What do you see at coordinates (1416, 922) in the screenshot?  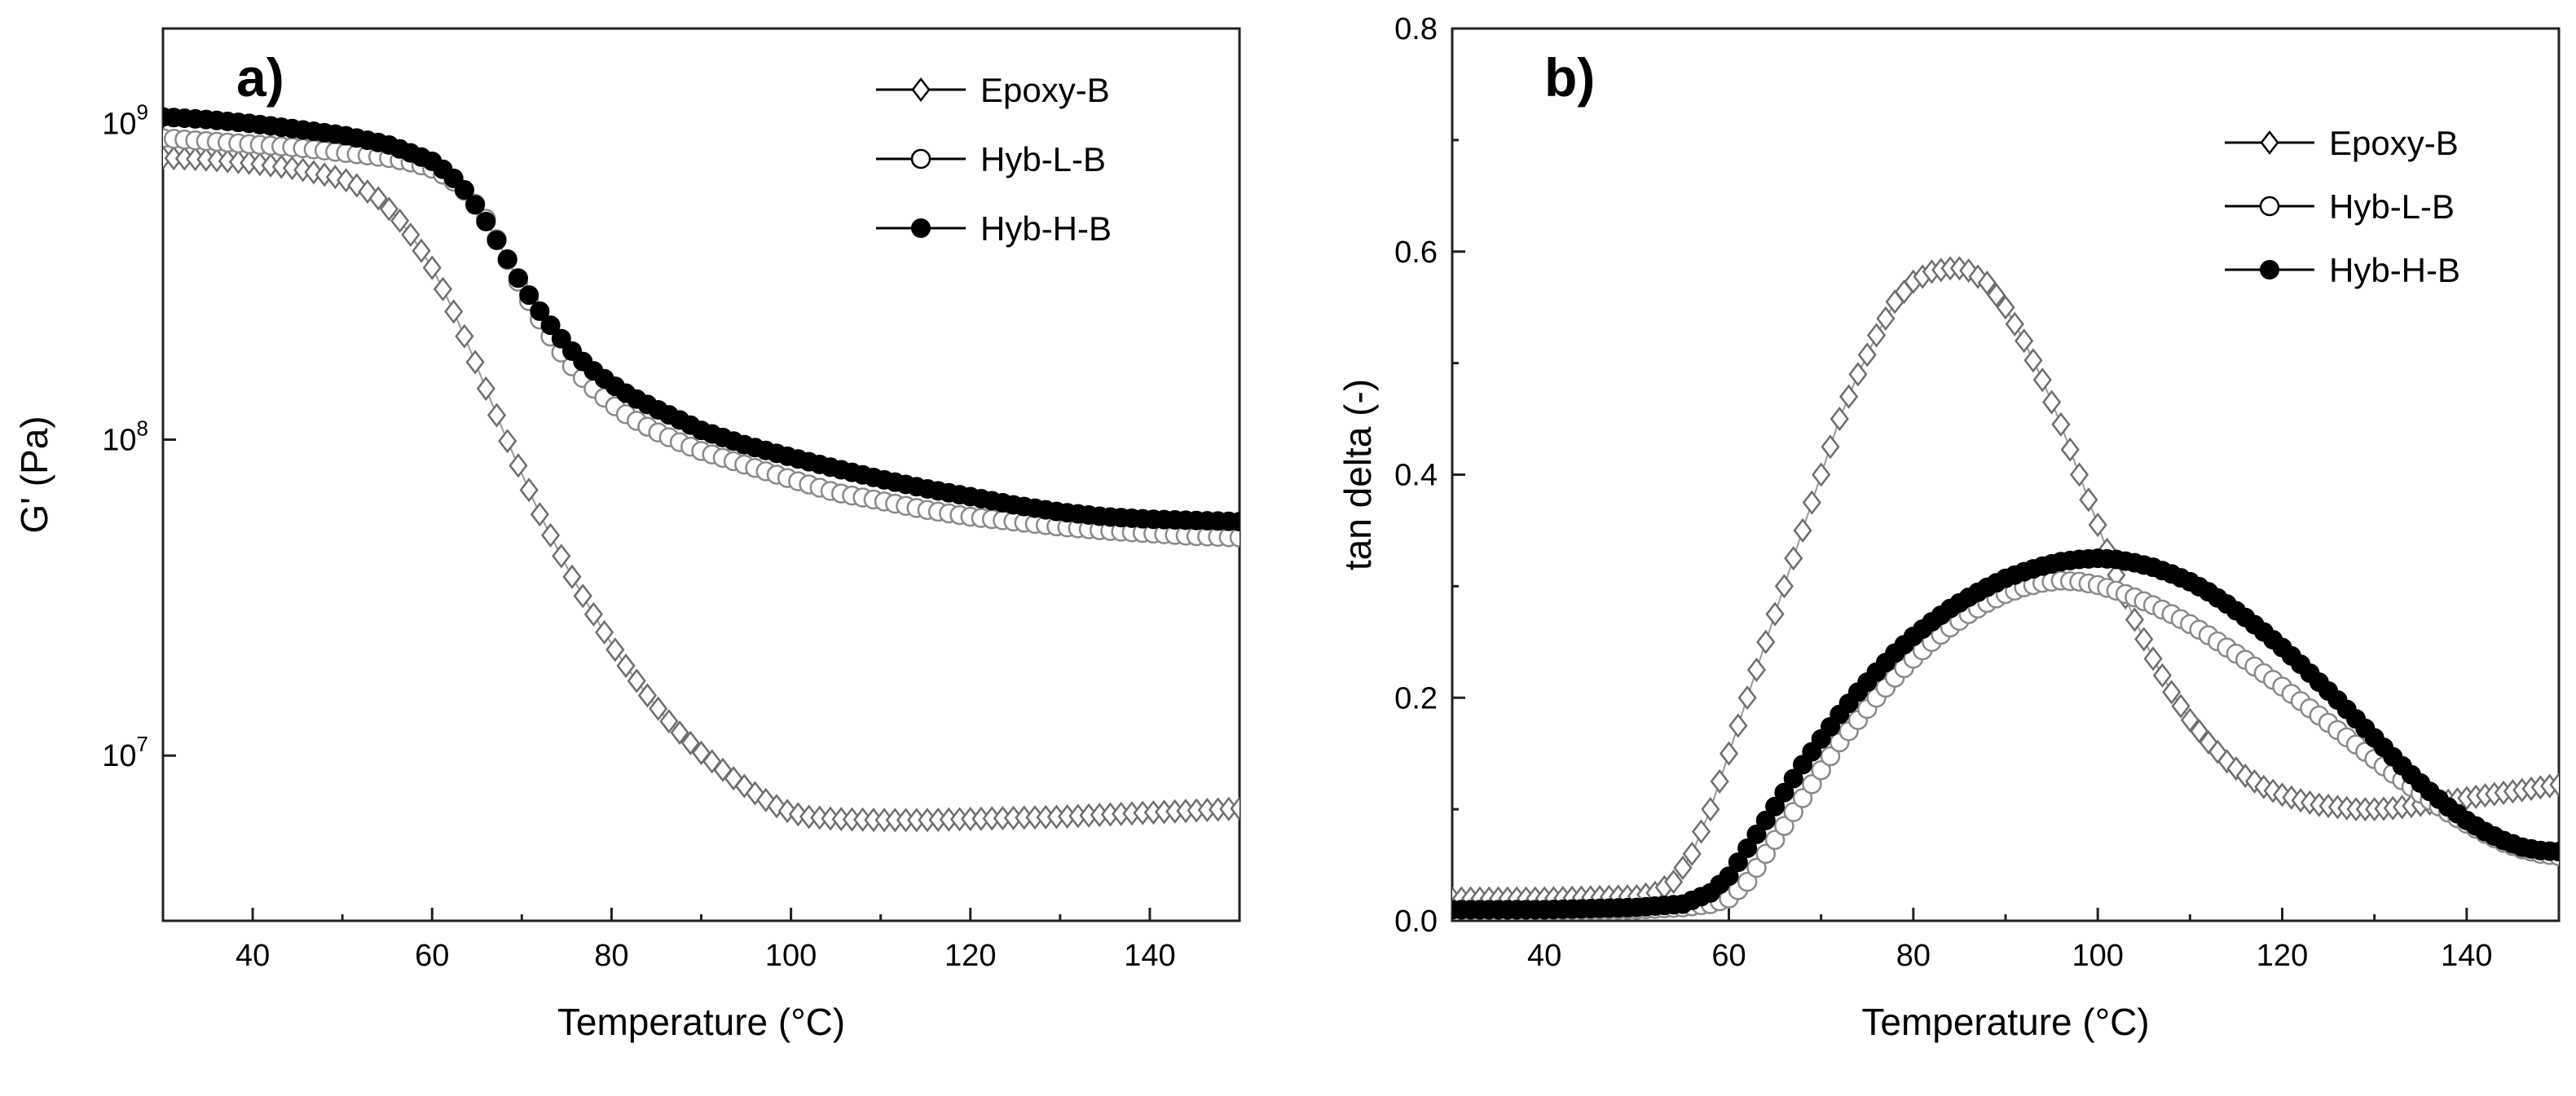 I see `panel-b-y-tick-label: 0.0` at bounding box center [1416, 922].